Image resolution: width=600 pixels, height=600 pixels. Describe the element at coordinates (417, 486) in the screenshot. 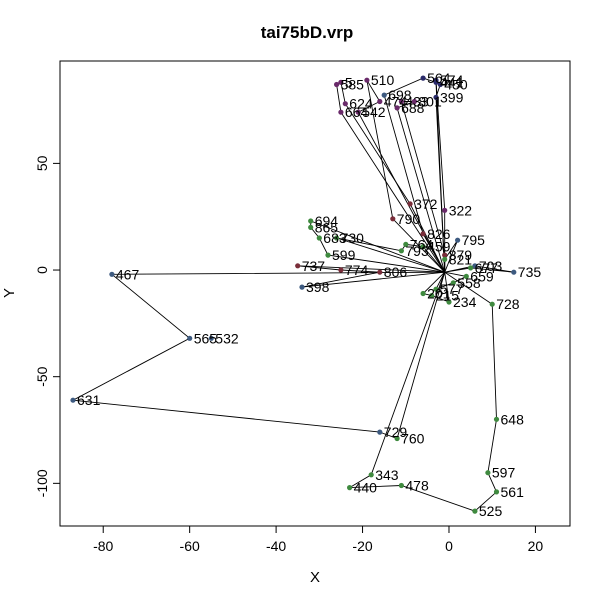

I see `customer-label-478: 478` at that location.